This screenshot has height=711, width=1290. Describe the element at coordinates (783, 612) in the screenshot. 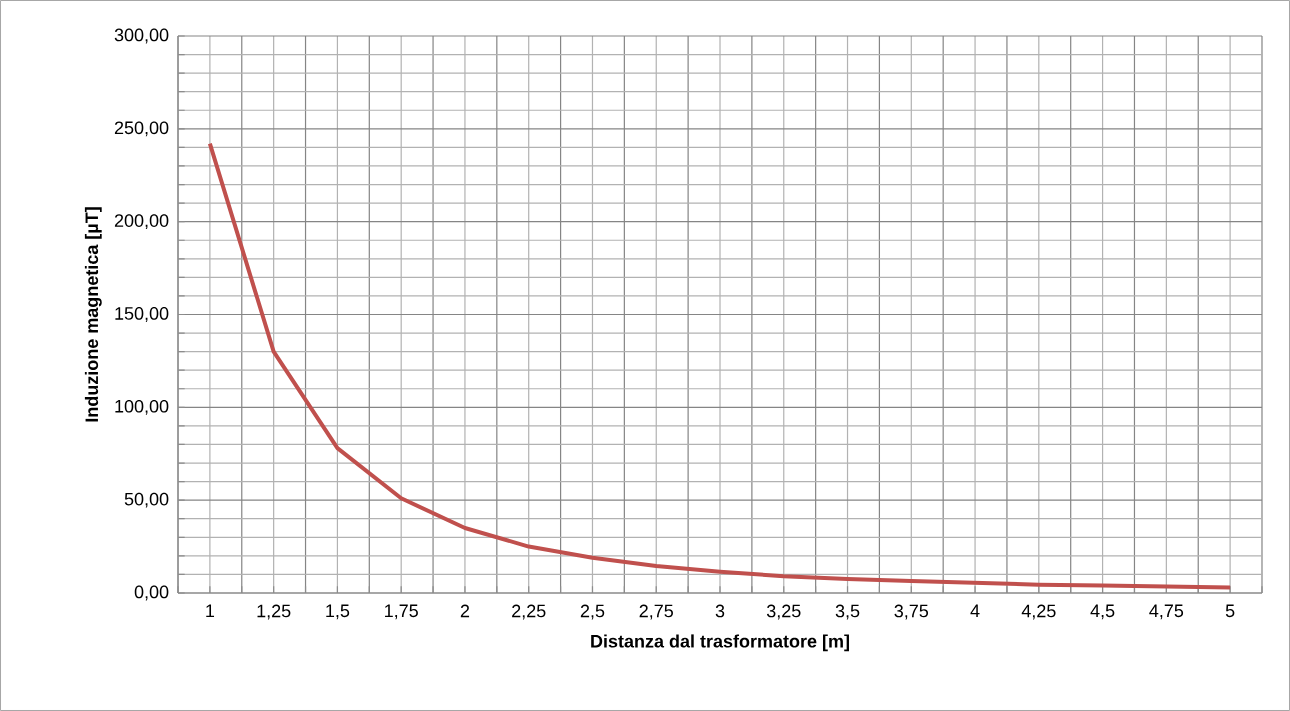

I see `x-tick-label: 3,25` at that location.